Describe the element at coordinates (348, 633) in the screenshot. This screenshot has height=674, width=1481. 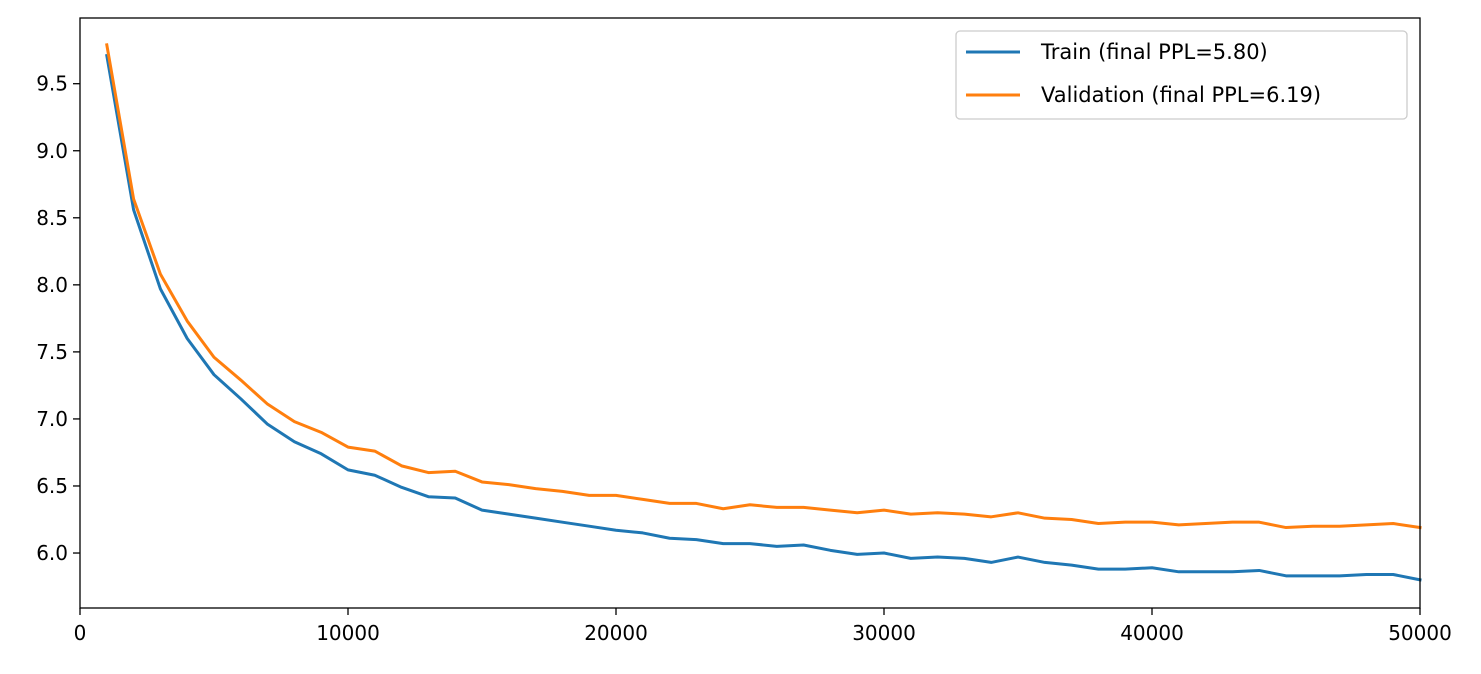
I see `x-tick-label: 10000` at that location.